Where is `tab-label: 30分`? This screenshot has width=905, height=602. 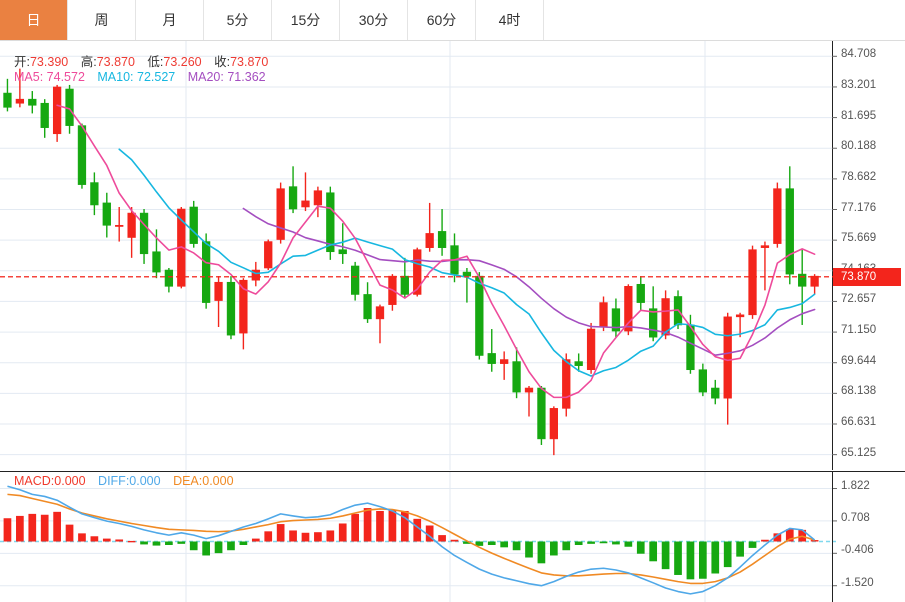
tab-label: 30分 is located at coordinates (373, 20).